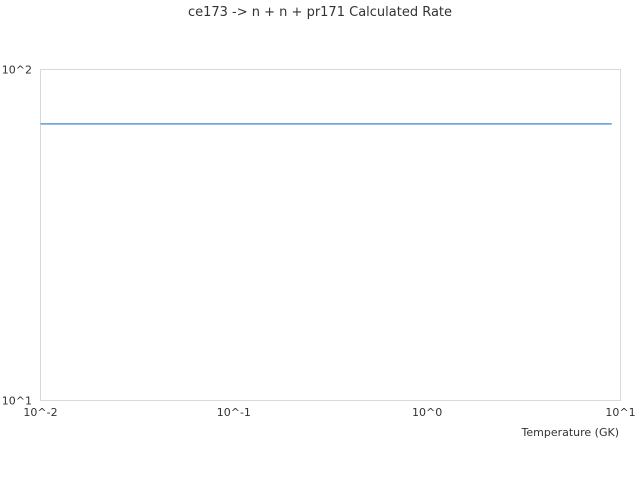 The width and height of the screenshot is (640, 480). What do you see at coordinates (17, 401) in the screenshot?
I see `y-tick-label: 10^1` at bounding box center [17, 401].